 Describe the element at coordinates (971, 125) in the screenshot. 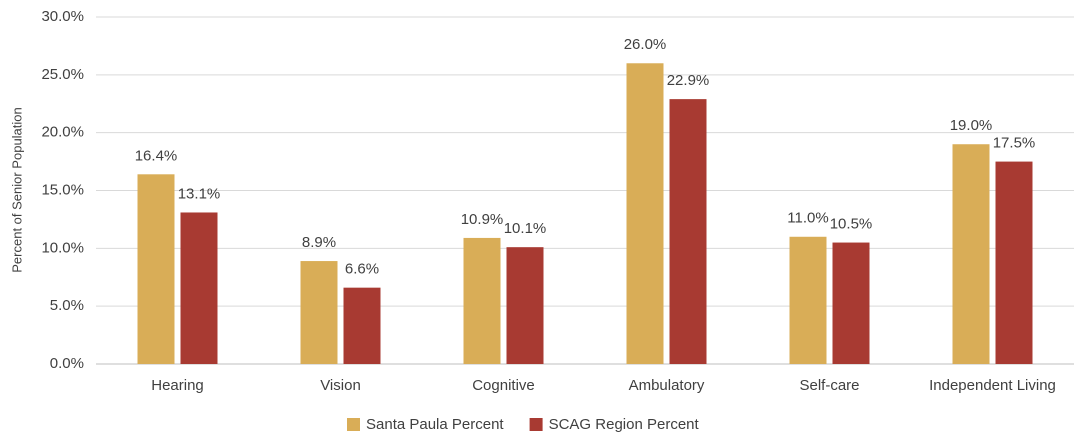

I see `data-label: 19.0%` at that location.